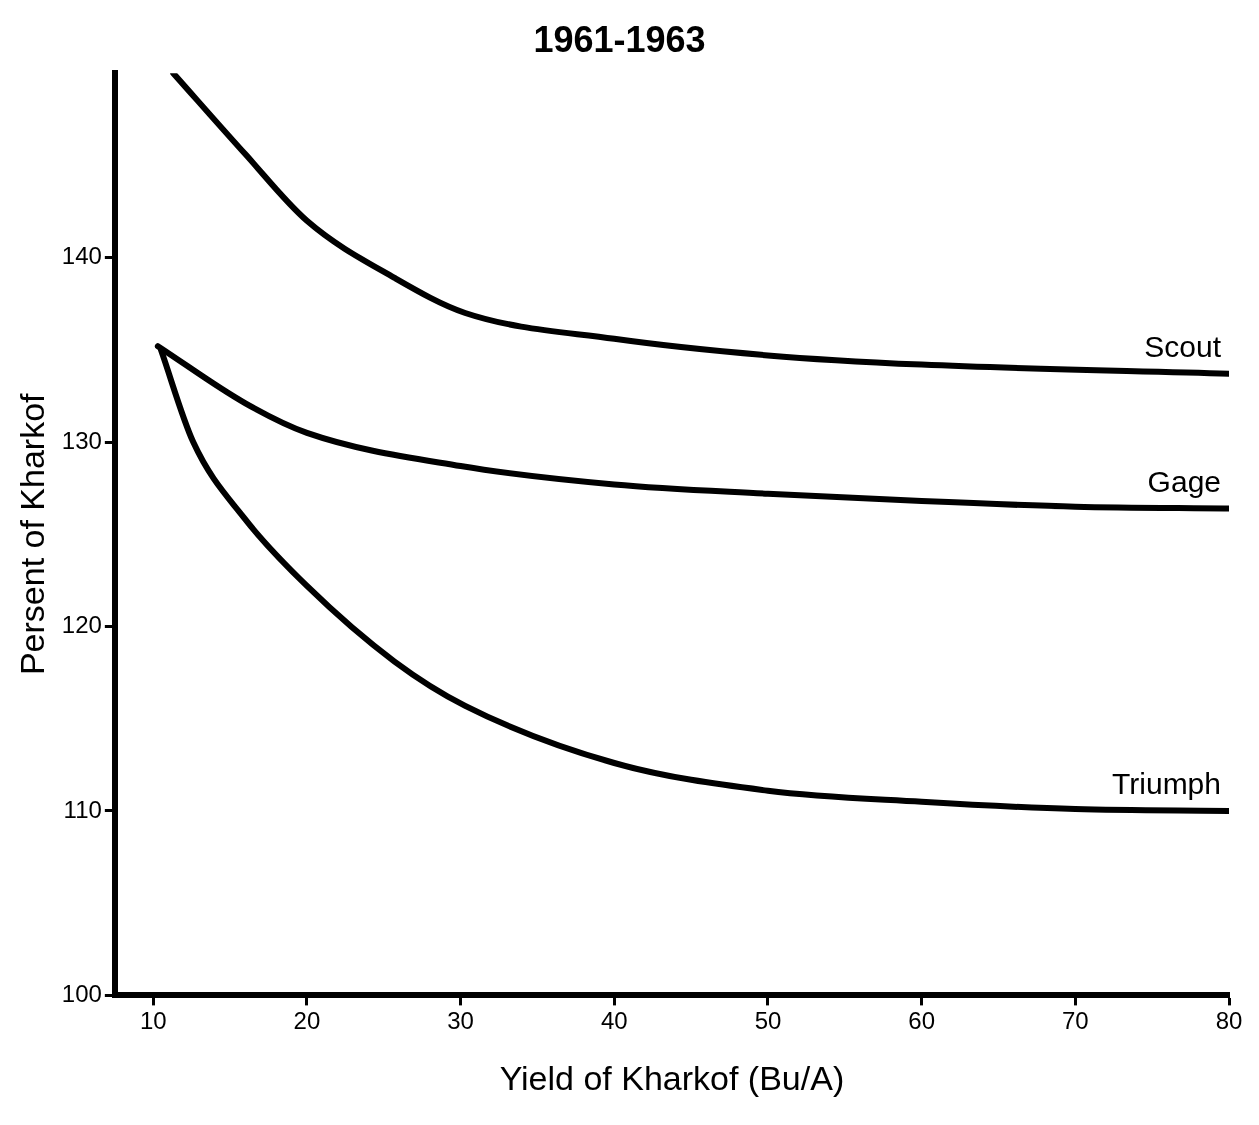  Describe the element at coordinates (1184, 481) in the screenshot. I see `series-label: Gage` at that location.